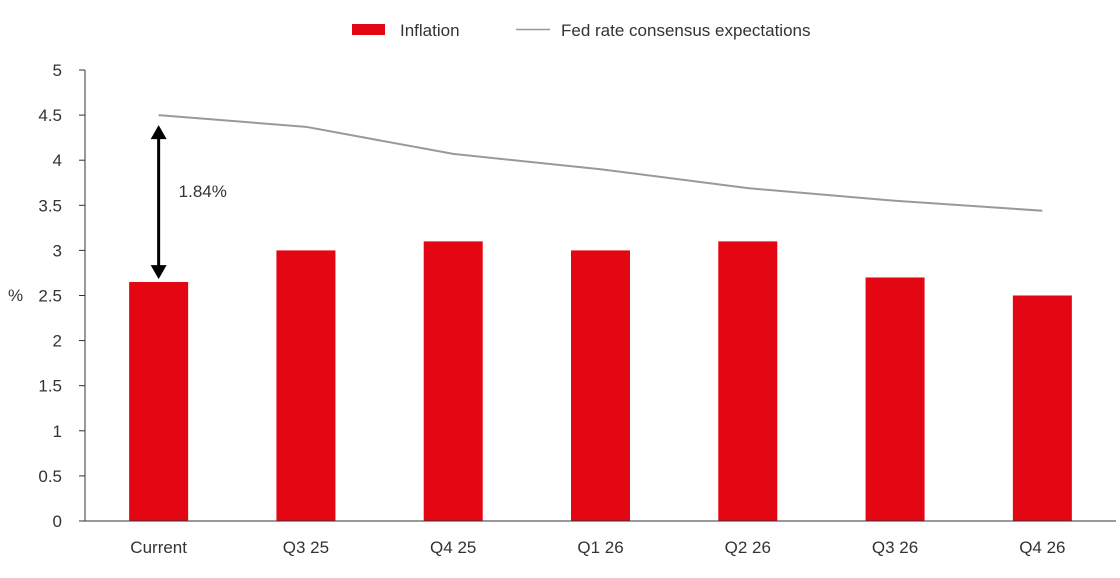 Image resolution: width=1120 pixels, height=578 pixels. What do you see at coordinates (50, 115) in the screenshot?
I see `y-tick-label: 4.5` at bounding box center [50, 115].